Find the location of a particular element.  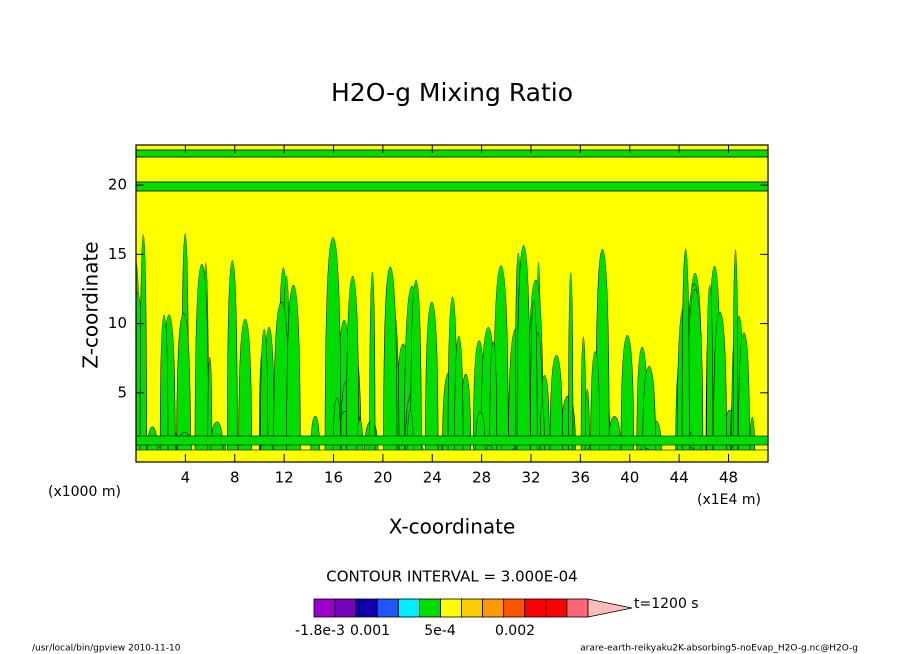

time-label: t=1200 s is located at coordinates (666, 604).